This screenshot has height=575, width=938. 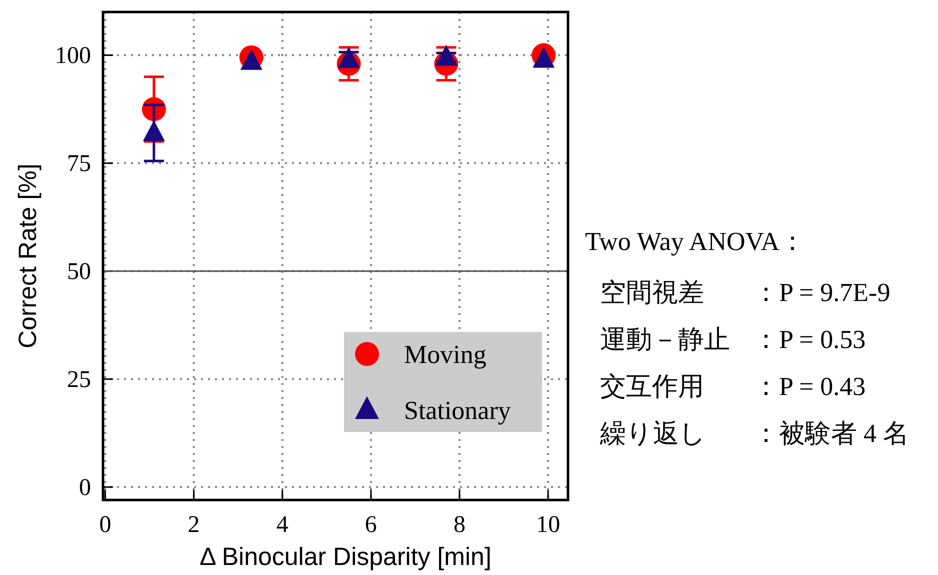 I want to click on y-tick-label: 0, so click(x=85, y=488).